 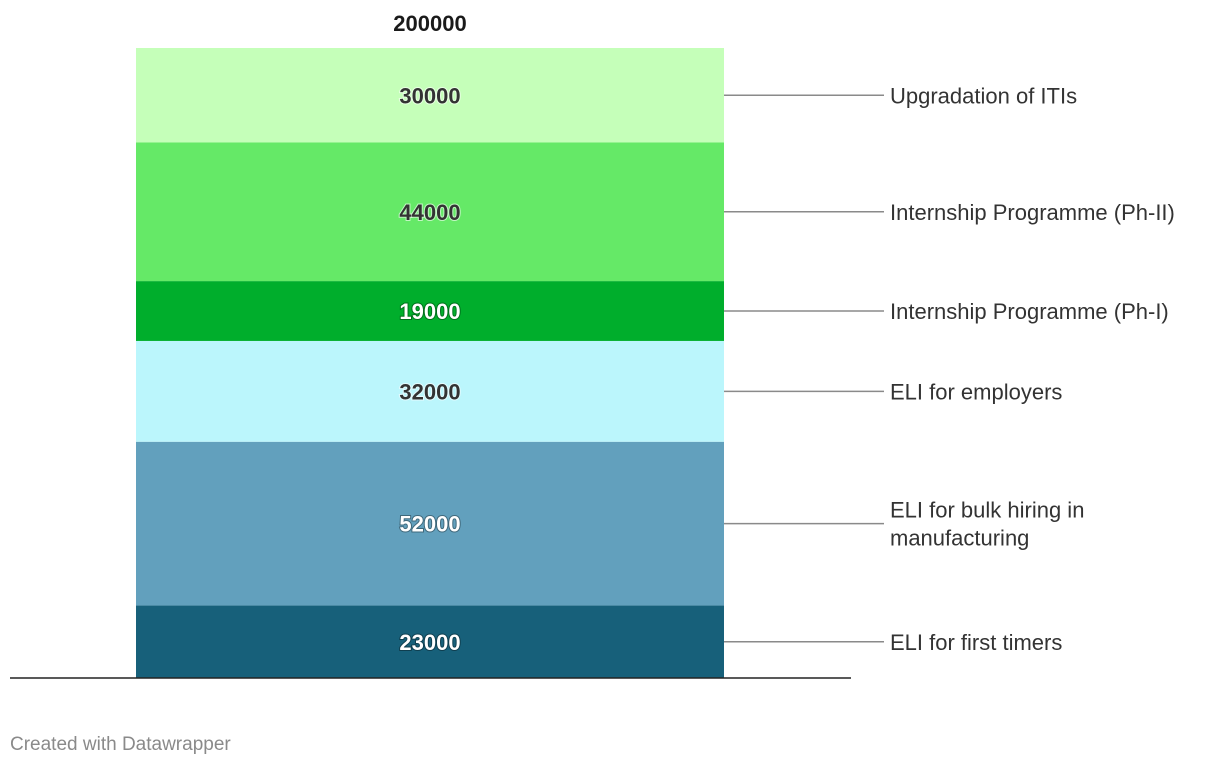 I want to click on segment-value-label: 23000, so click(x=429, y=642).